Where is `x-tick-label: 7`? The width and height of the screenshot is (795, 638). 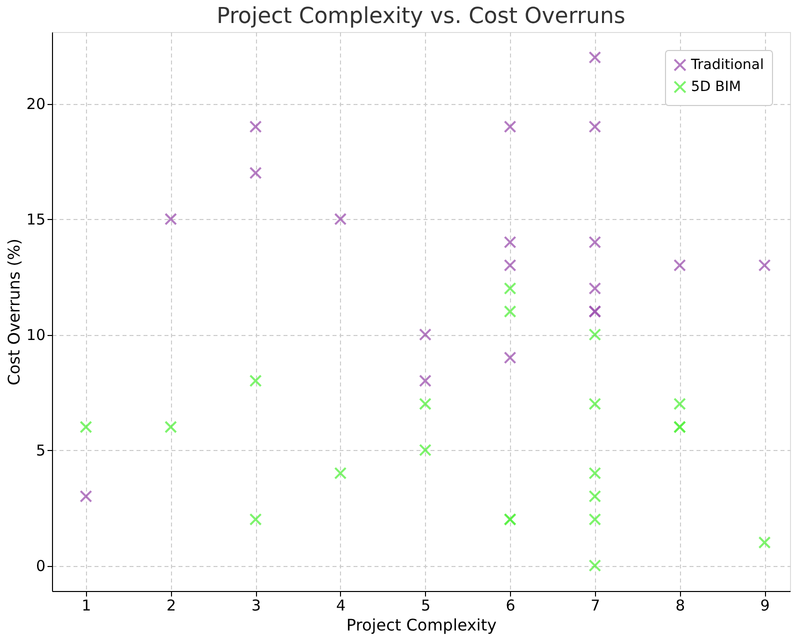 x-tick-label: 7 is located at coordinates (595, 605).